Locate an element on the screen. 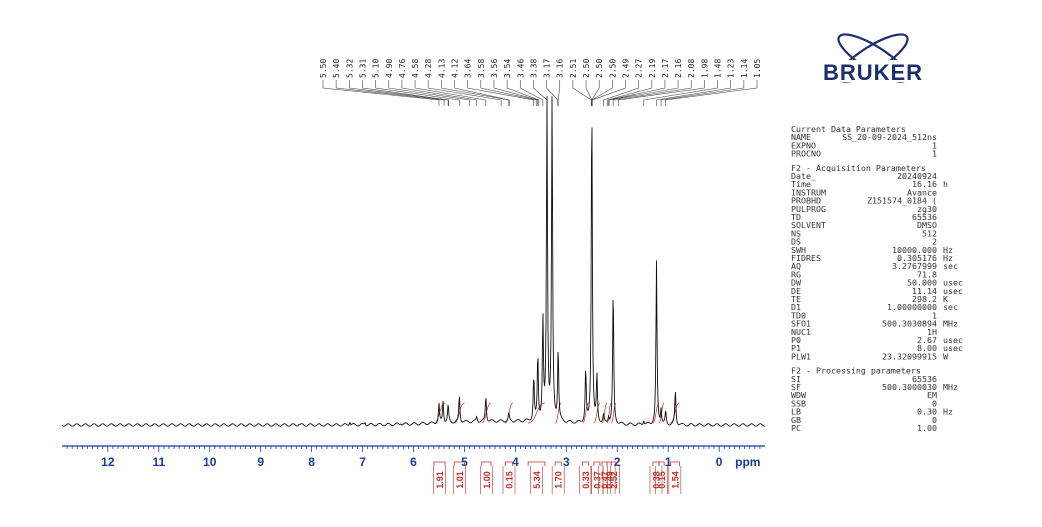 Image resolution: width=1042 pixels, height=527 pixels. peak-label: 1.05 is located at coordinates (757, 68).